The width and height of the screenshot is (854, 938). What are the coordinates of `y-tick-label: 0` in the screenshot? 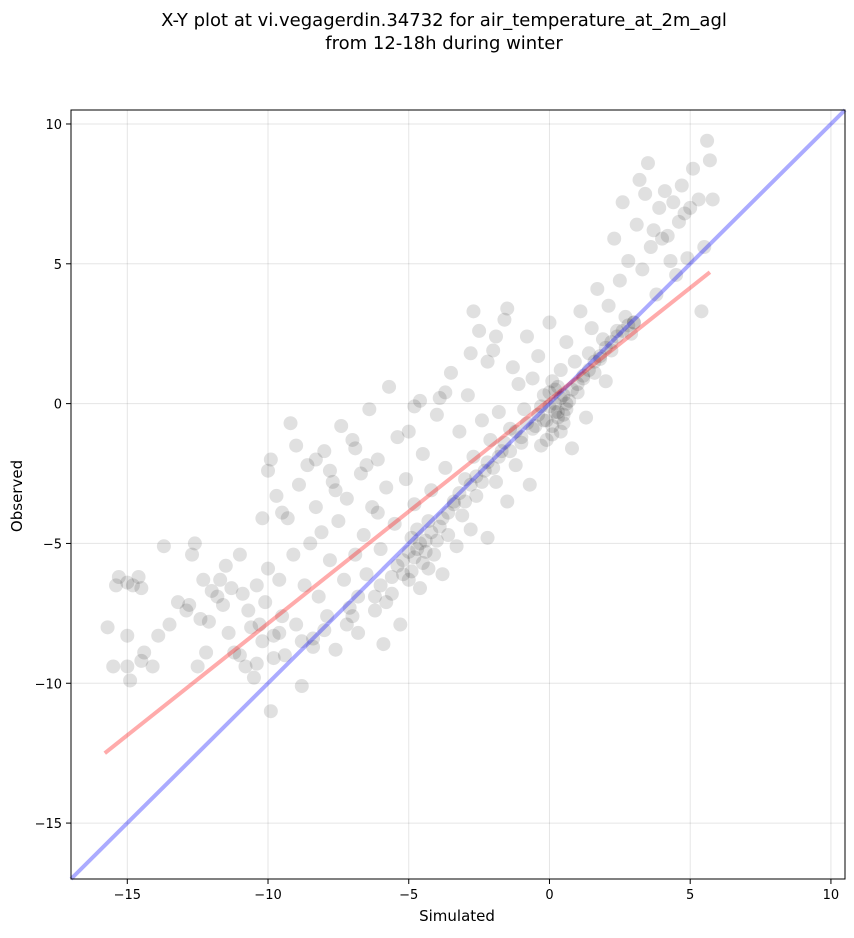 It's located at (58, 405).